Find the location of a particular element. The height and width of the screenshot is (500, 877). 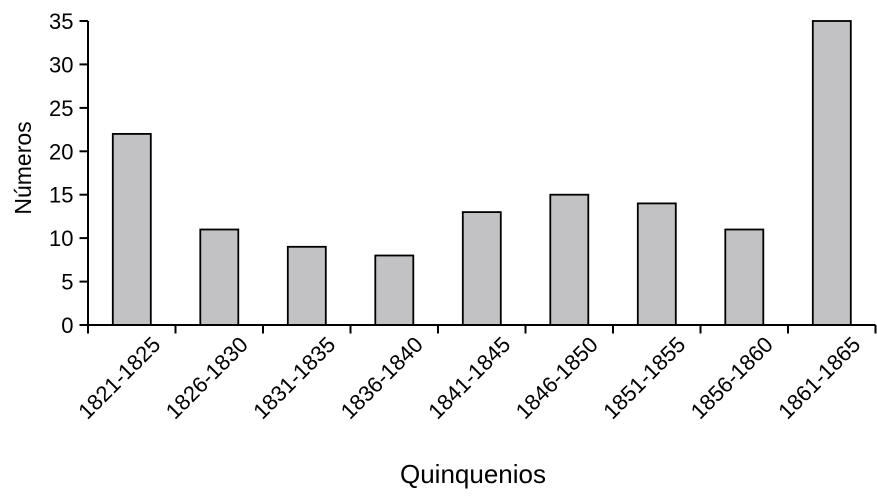

x-axis-title: Quinquenios is located at coordinates (473, 474).